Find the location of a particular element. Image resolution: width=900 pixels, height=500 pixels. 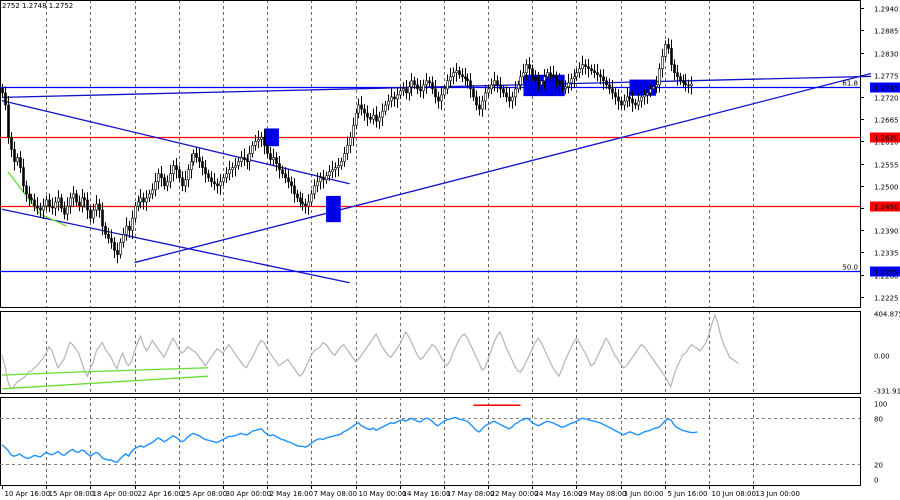

time-tick-label: 5 Jun 16:00 is located at coordinates (688, 494).